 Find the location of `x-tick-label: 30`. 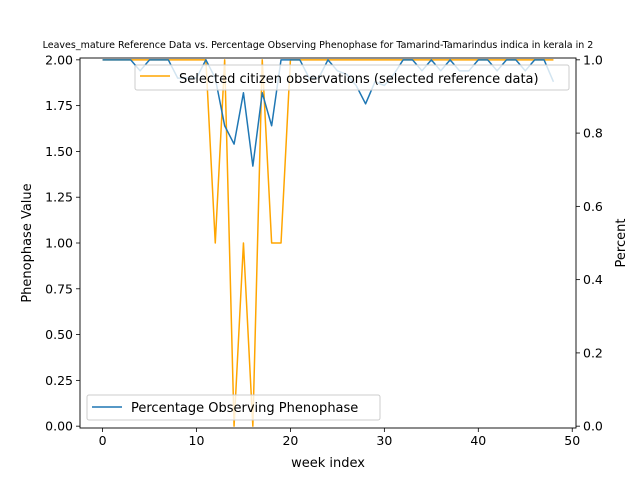

x-tick-label: 30 is located at coordinates (384, 440).